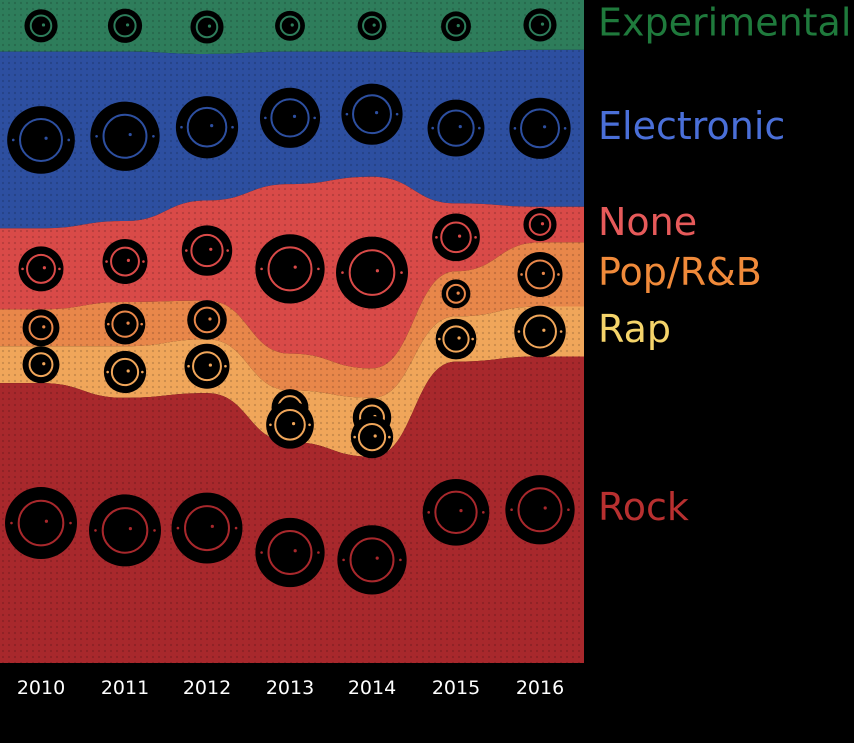  Describe the element at coordinates (372, 437) in the screenshot. I see `record-marker-rap-2014` at that location.